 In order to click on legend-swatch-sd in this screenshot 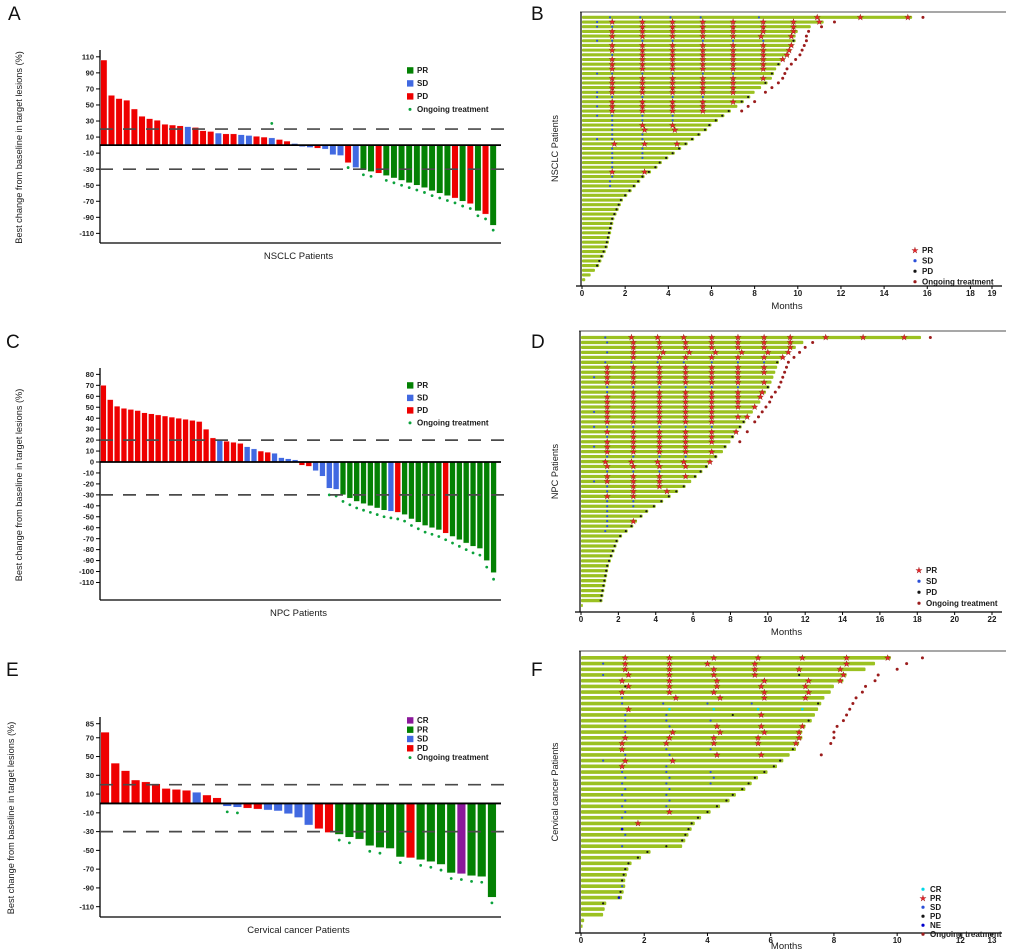, I will do `click(410, 398)`.